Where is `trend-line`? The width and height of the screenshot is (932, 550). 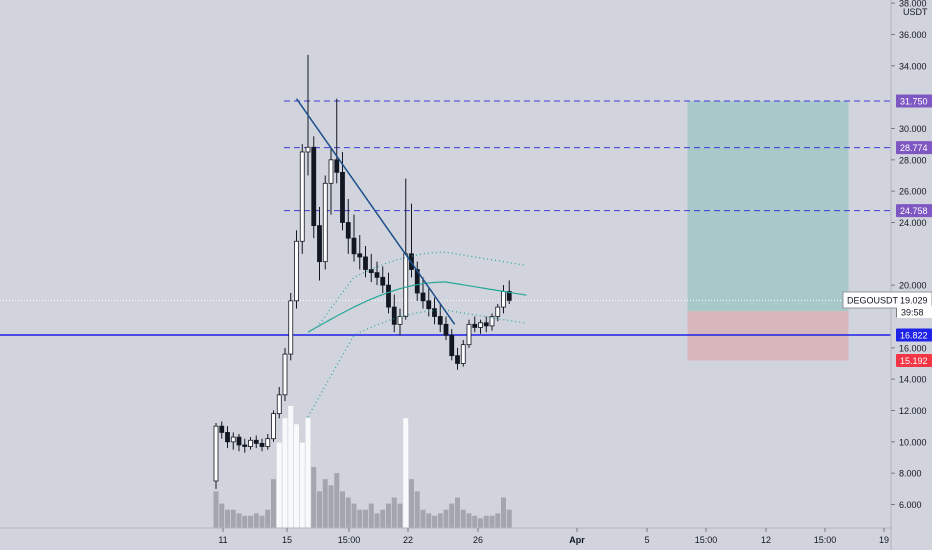
trend-line is located at coordinates (375, 211).